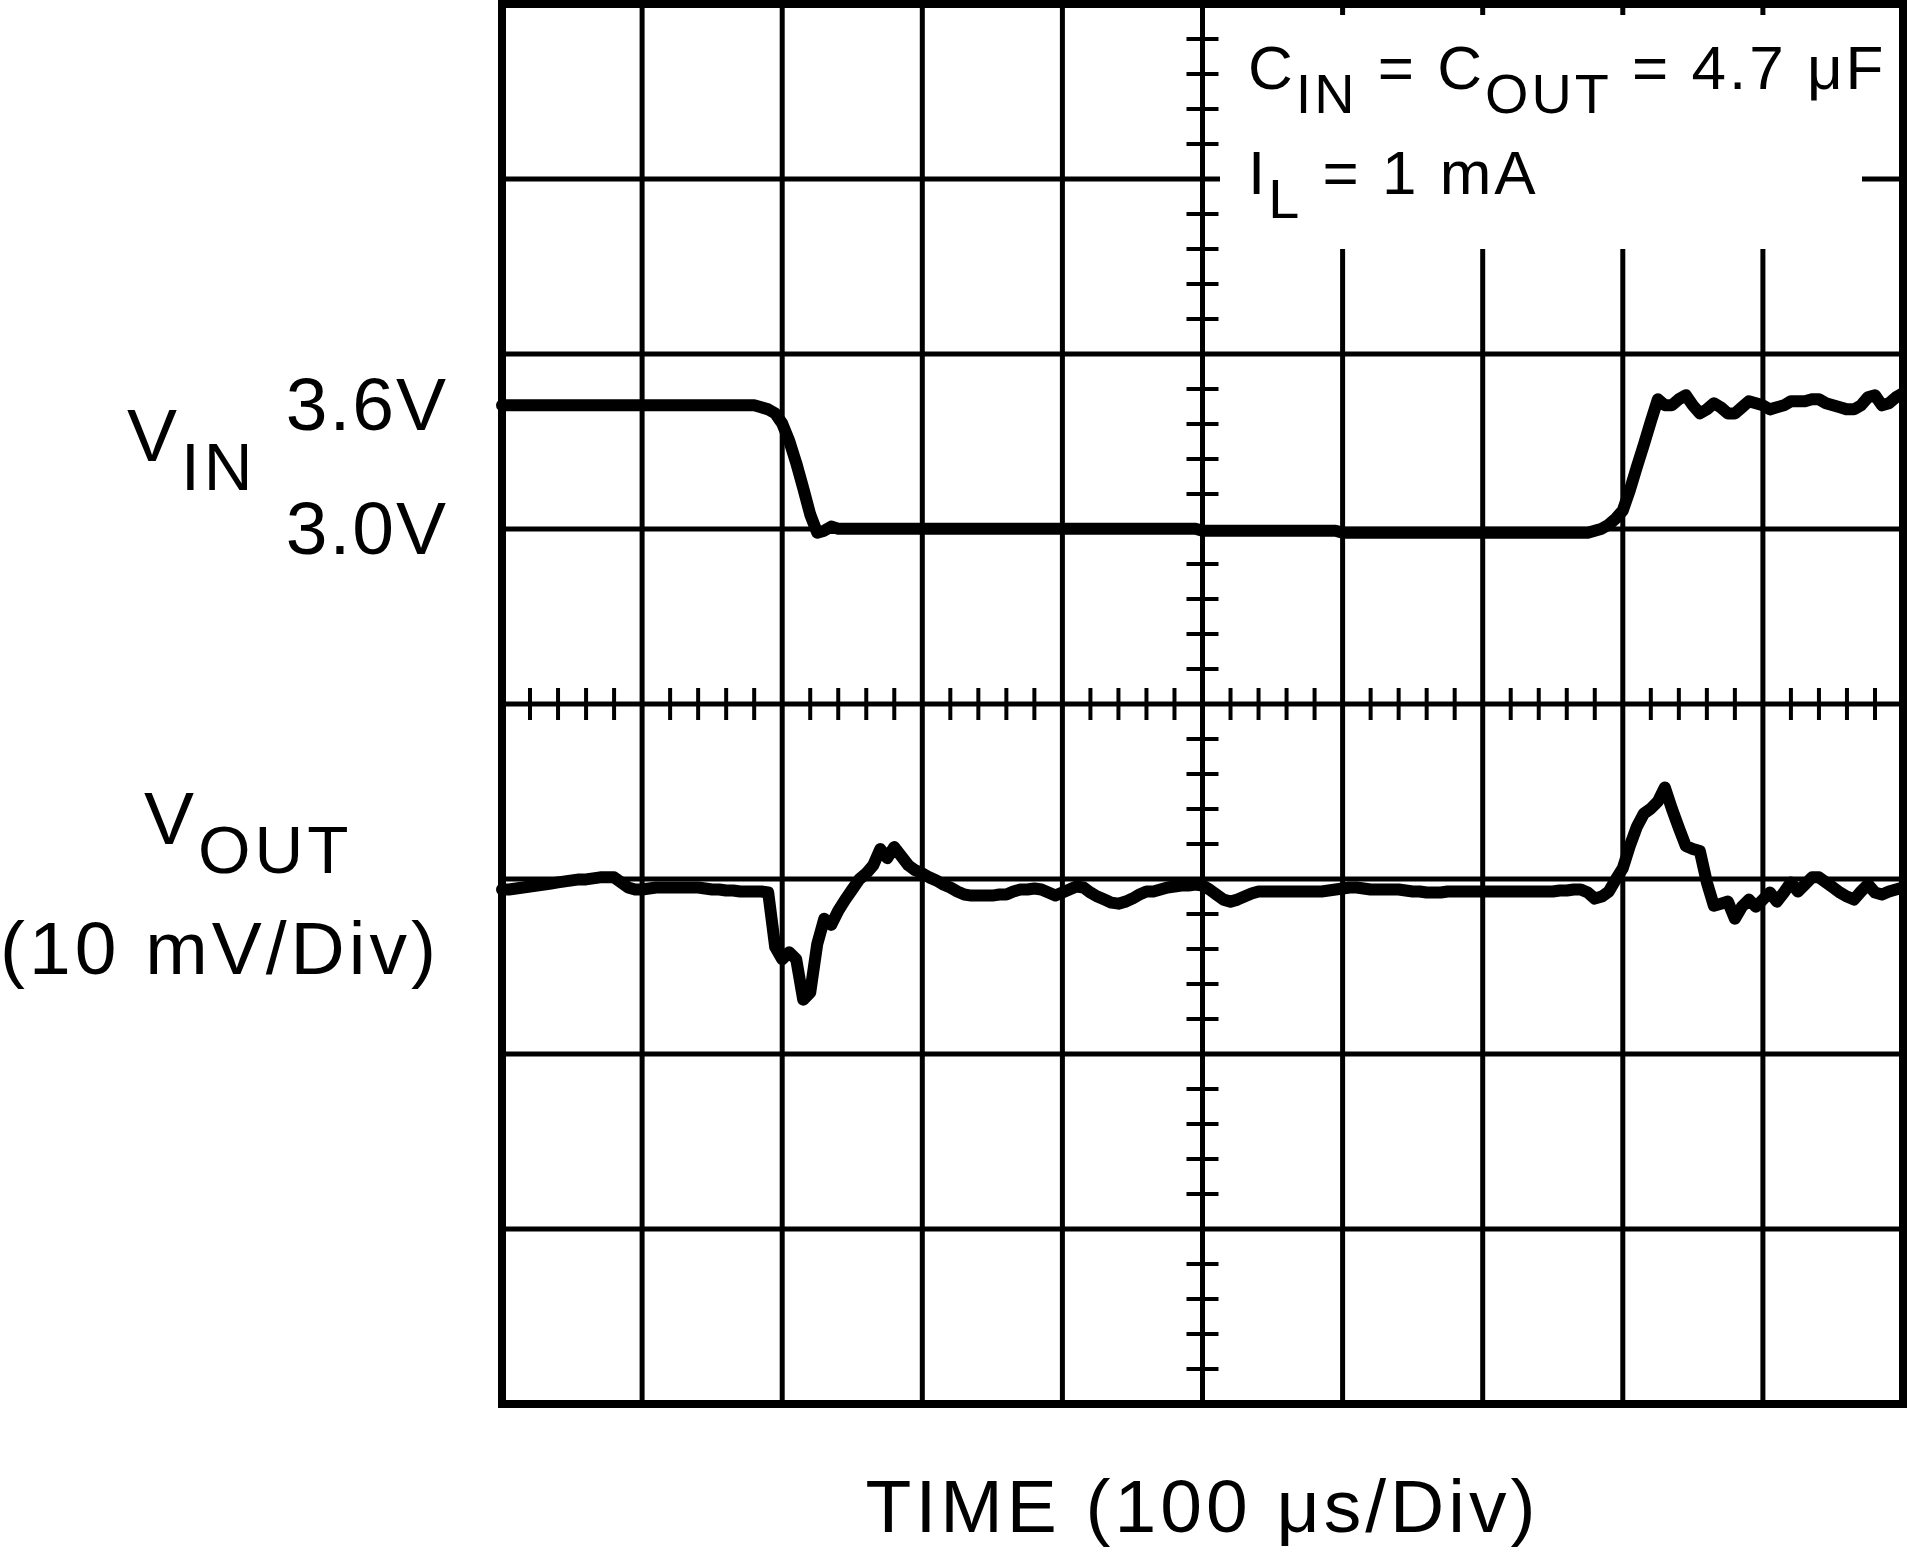 This screenshot has height=1554, width=1907. I want to click on text: C$_{IN}$ = C$_{OUT}$ = 4.7 μF, so click(1567, 78).